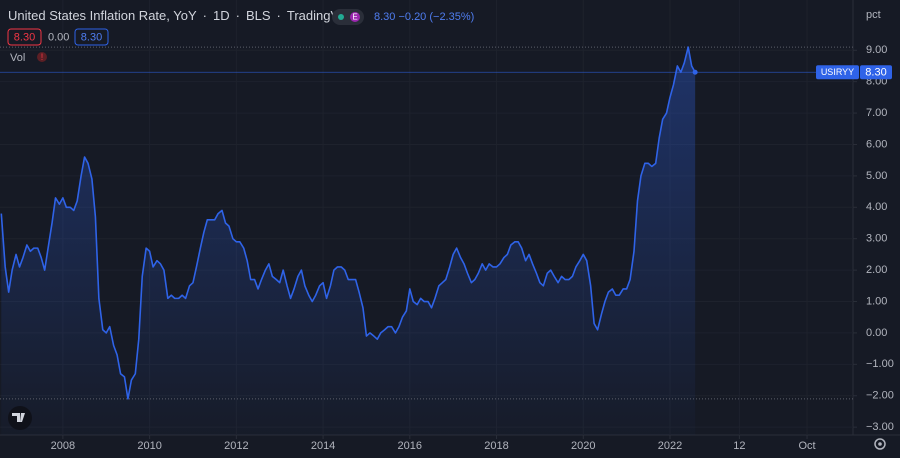 This screenshot has height=458, width=900. I want to click on symbol-tag-text: USIRYY, so click(837, 72).